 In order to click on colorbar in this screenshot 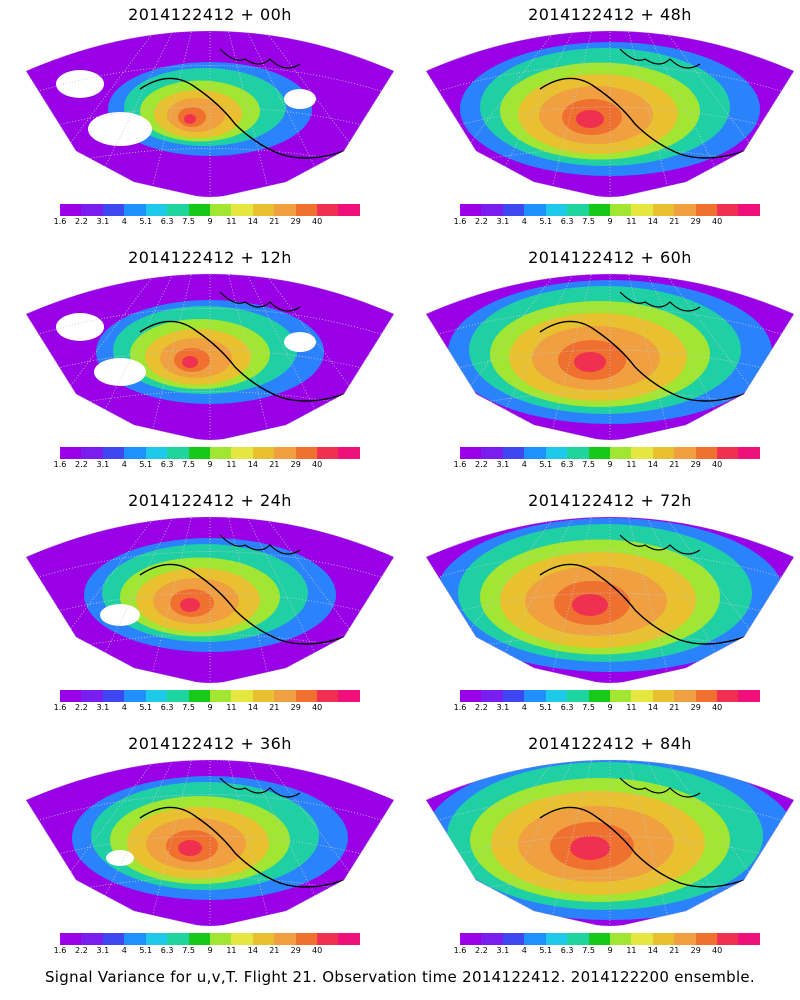, I will do `click(210, 696)`.